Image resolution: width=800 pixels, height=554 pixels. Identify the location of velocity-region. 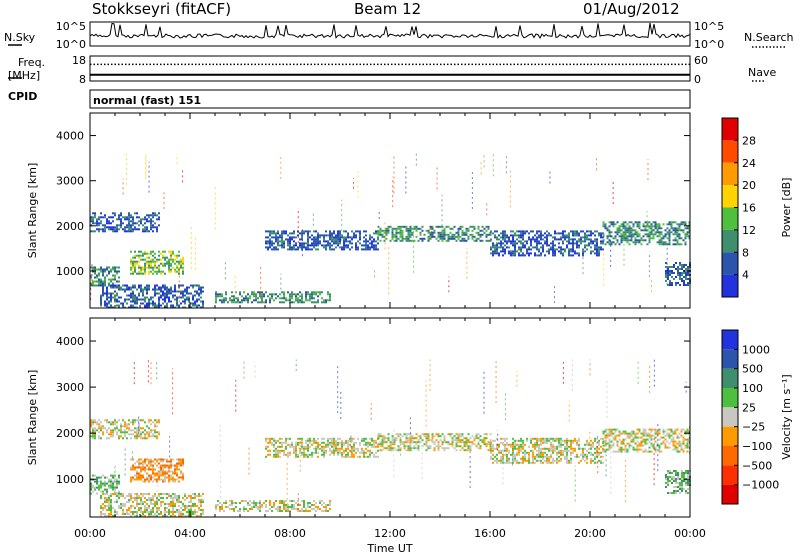
(547, 450).